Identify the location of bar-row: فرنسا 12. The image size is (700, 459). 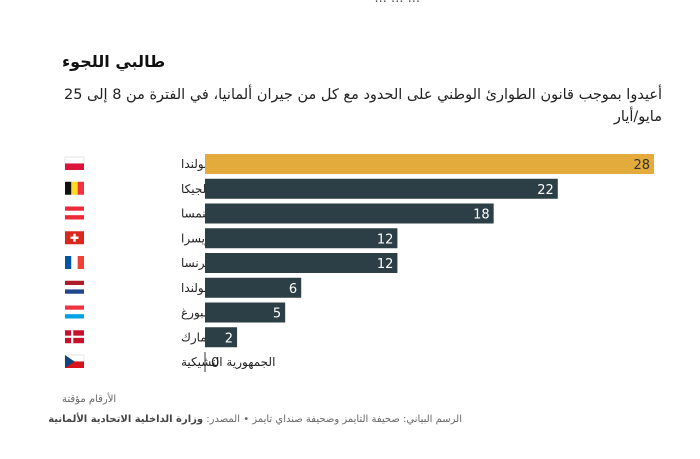
(231, 263).